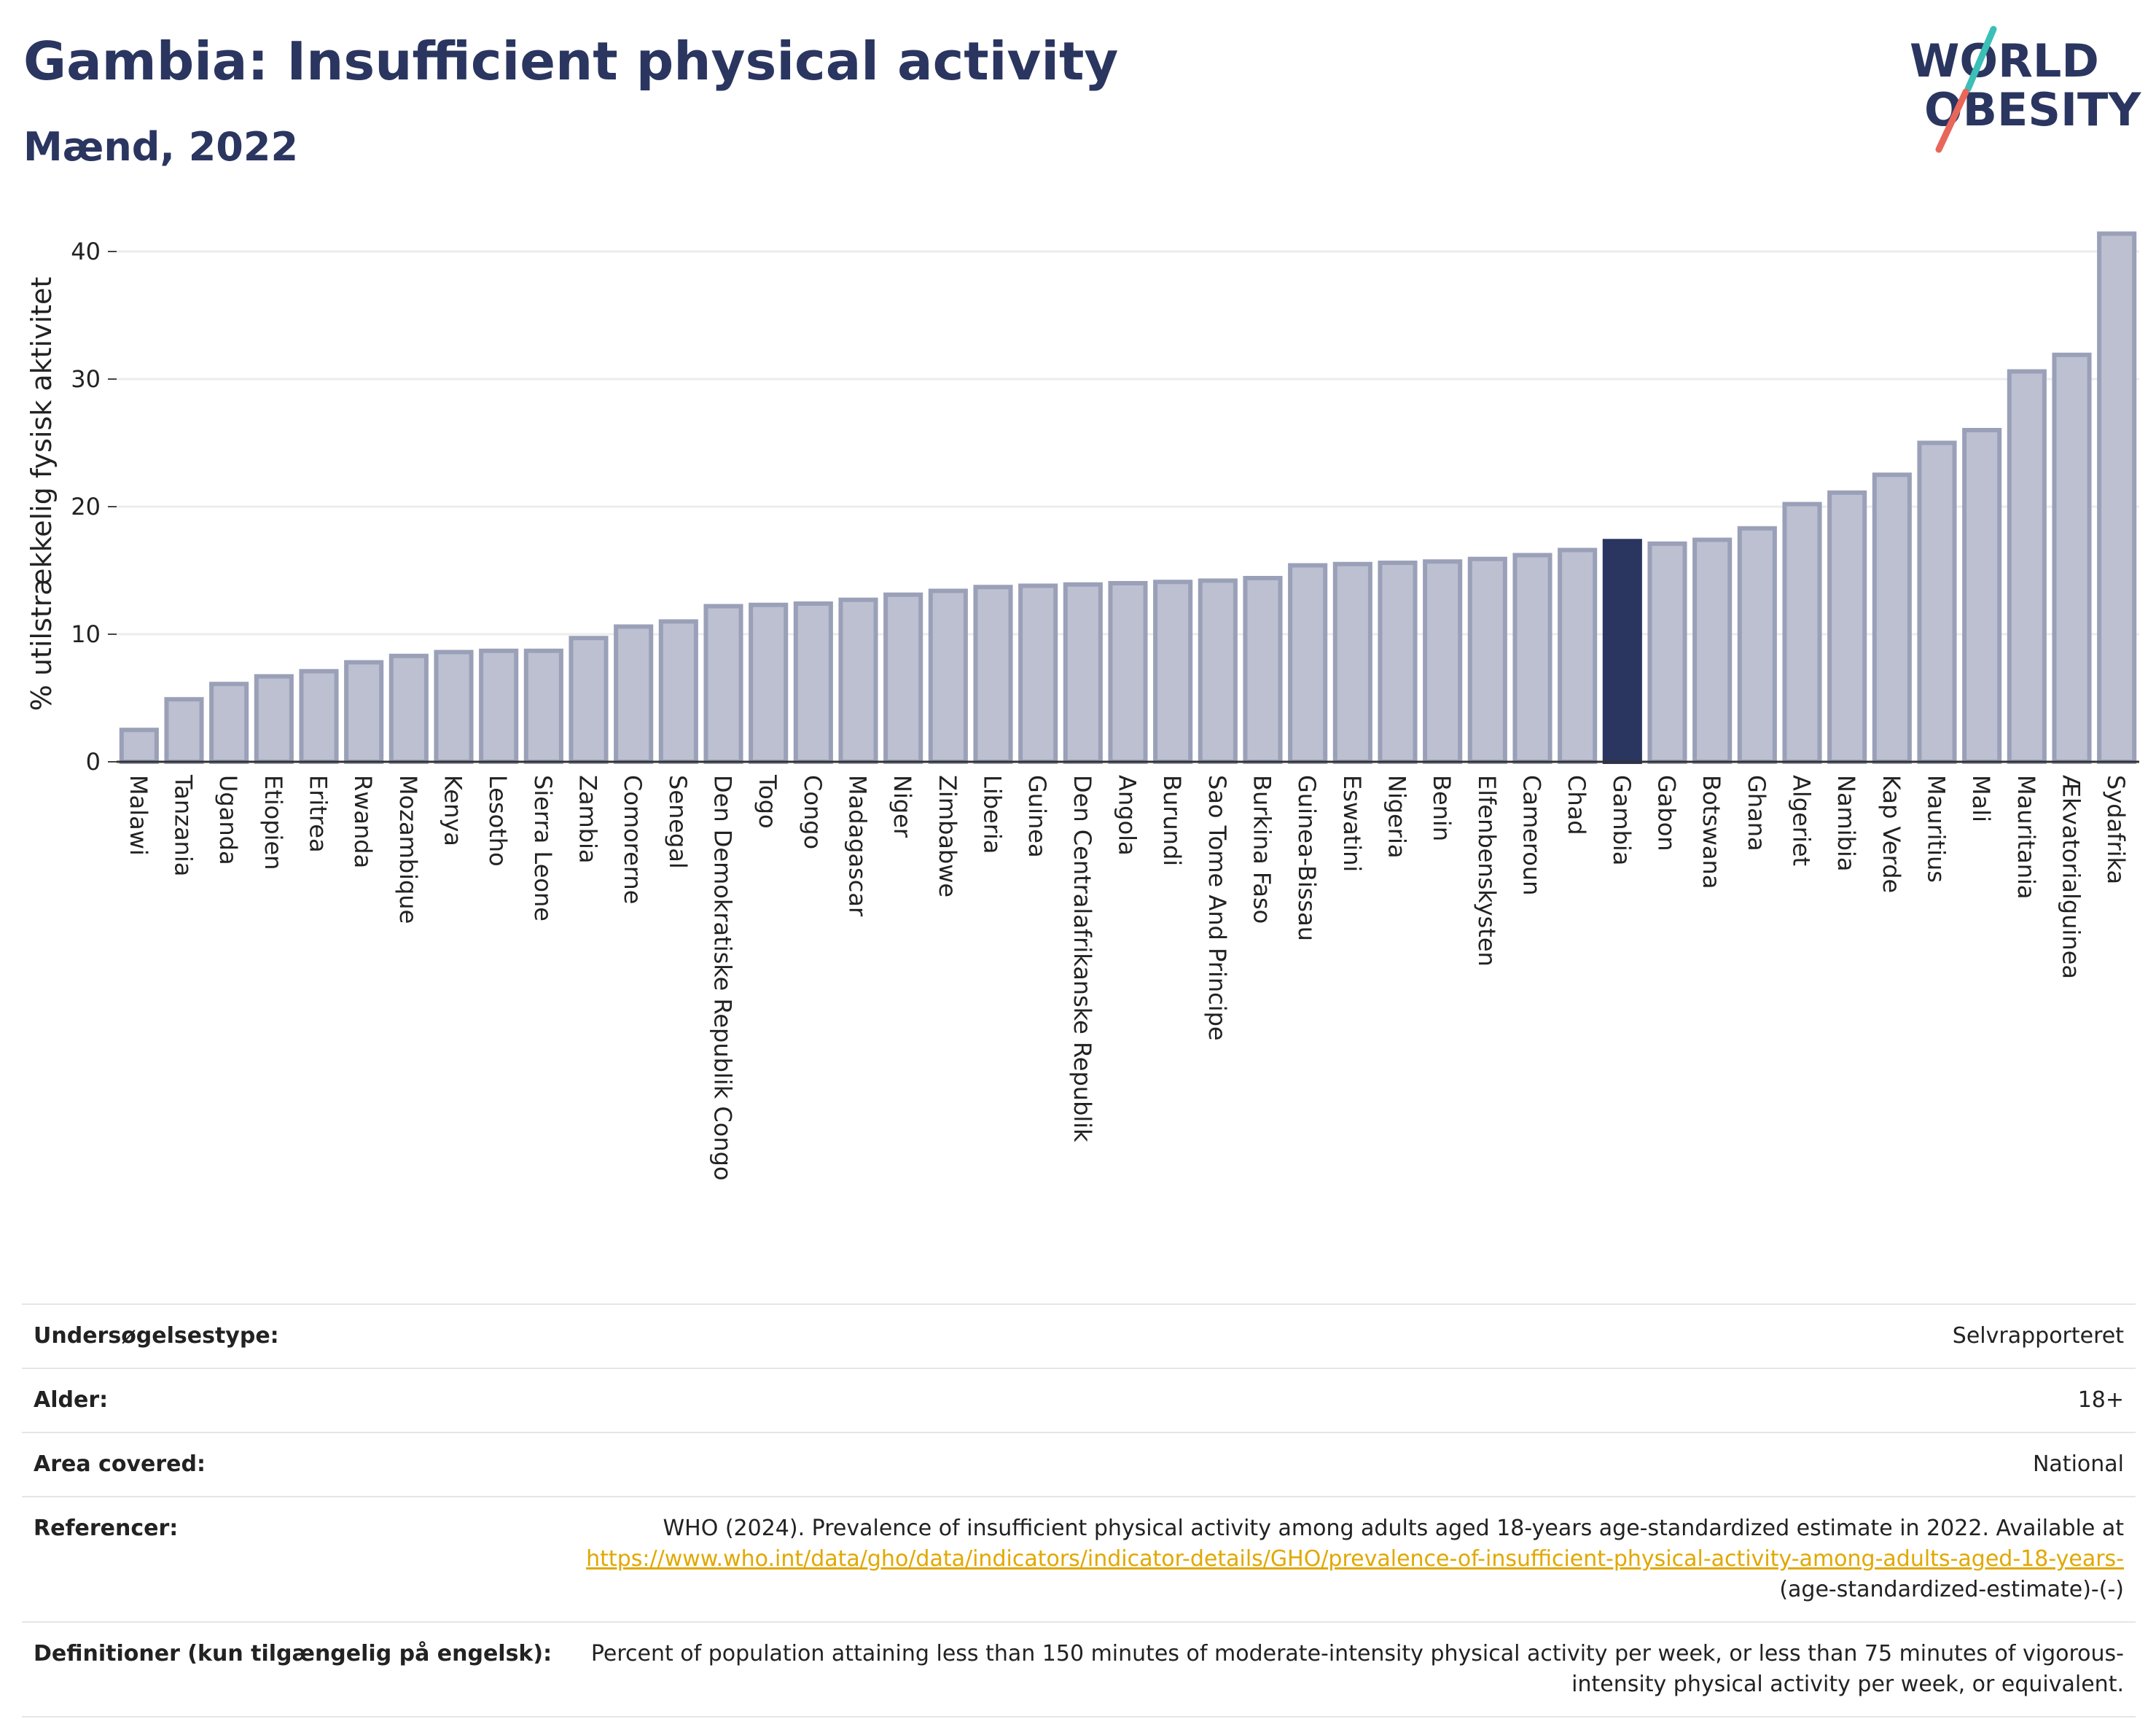  What do you see at coordinates (1937, 829) in the screenshot?
I see `x-tick-label: Mauritius` at bounding box center [1937, 829].